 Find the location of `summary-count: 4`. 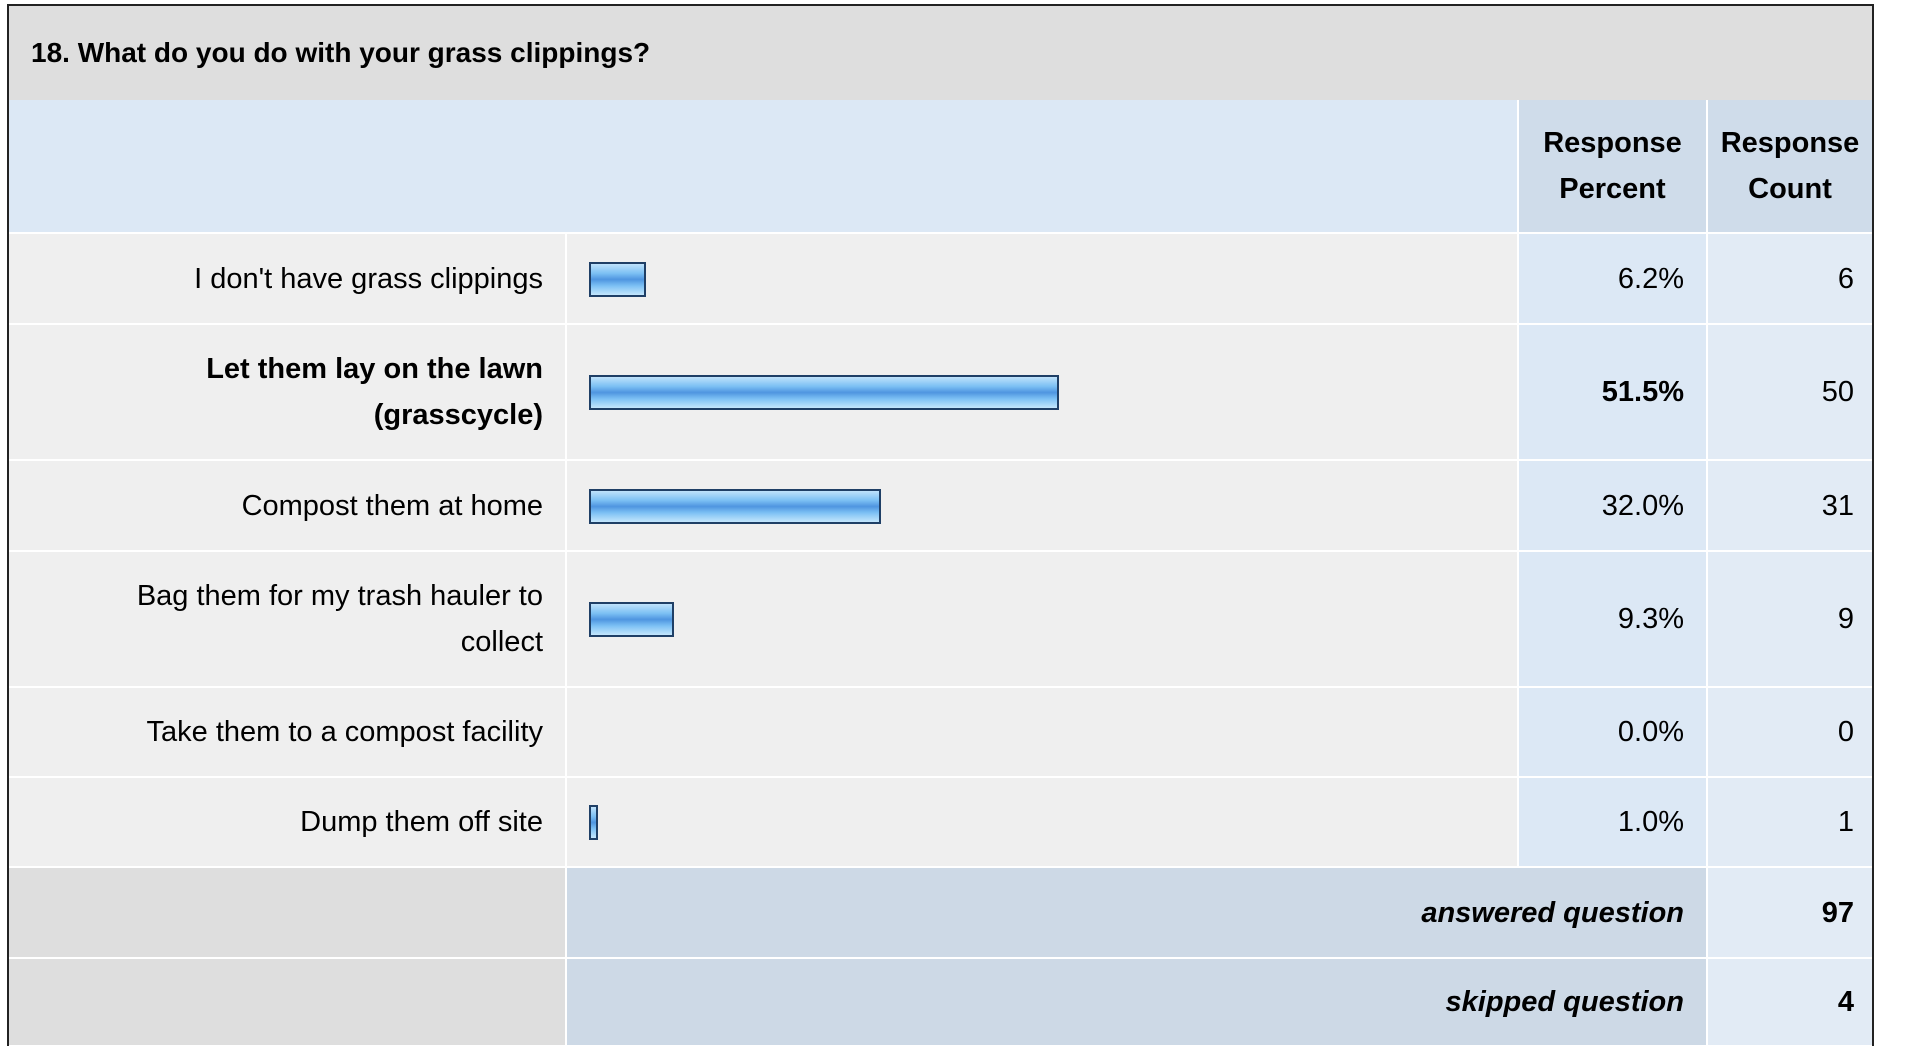

summary-count: 4 is located at coordinates (1790, 1002).